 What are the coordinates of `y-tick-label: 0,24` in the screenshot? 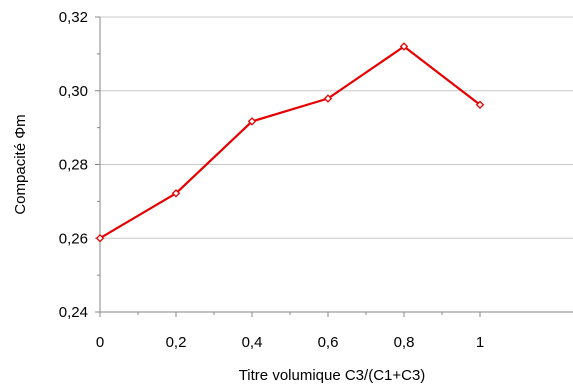 It's located at (73, 312).